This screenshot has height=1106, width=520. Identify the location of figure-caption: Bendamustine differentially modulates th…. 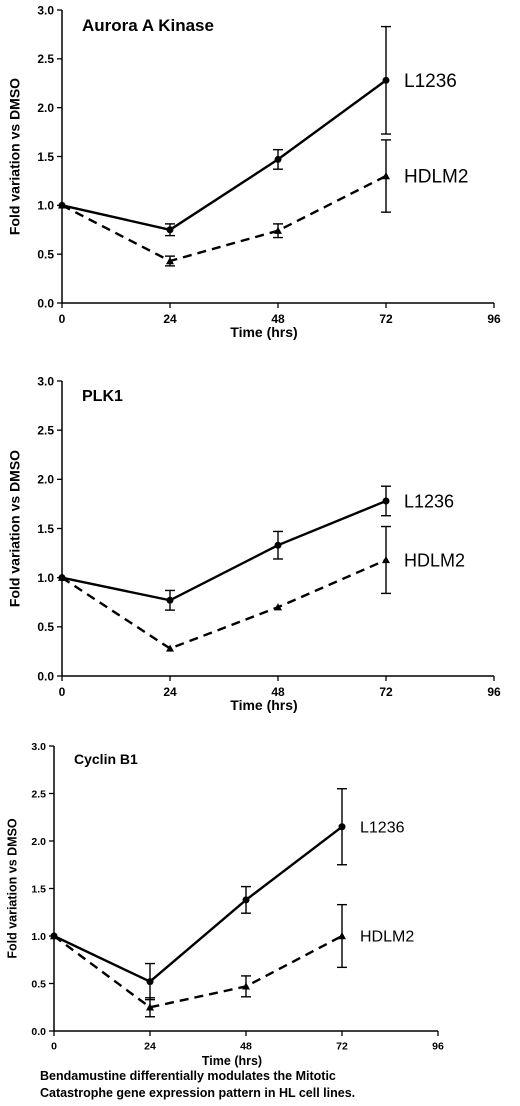
(275, 1085).